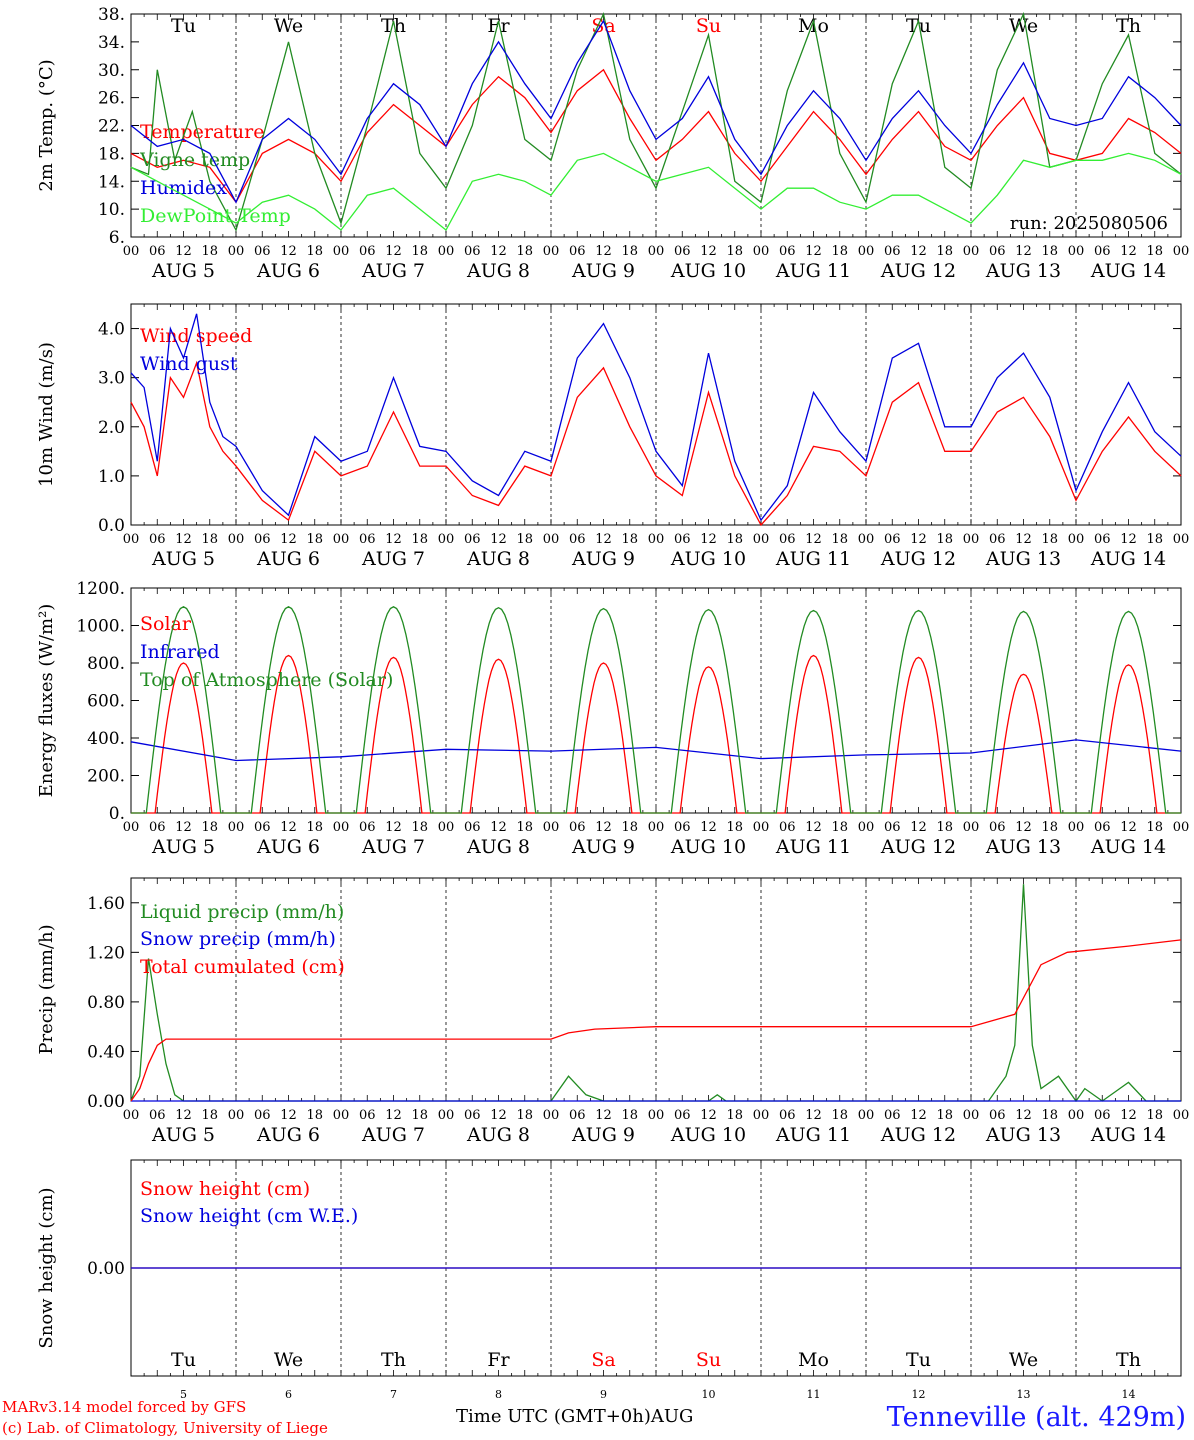 The width and height of the screenshot is (1194, 1440). What do you see at coordinates (124, 1407) in the screenshot?
I see `model-credit: MARv3.14 model forced by GFS` at bounding box center [124, 1407].